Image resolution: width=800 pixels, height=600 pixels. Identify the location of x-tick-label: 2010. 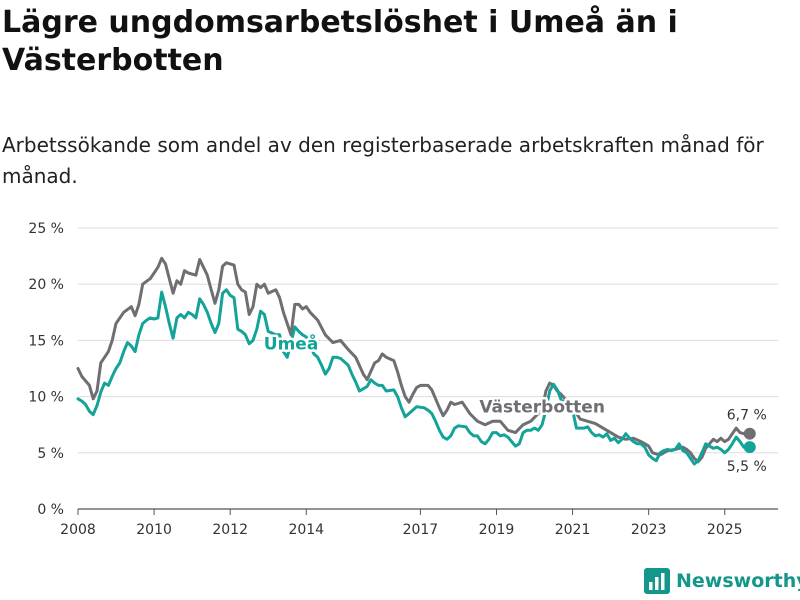
(154, 530).